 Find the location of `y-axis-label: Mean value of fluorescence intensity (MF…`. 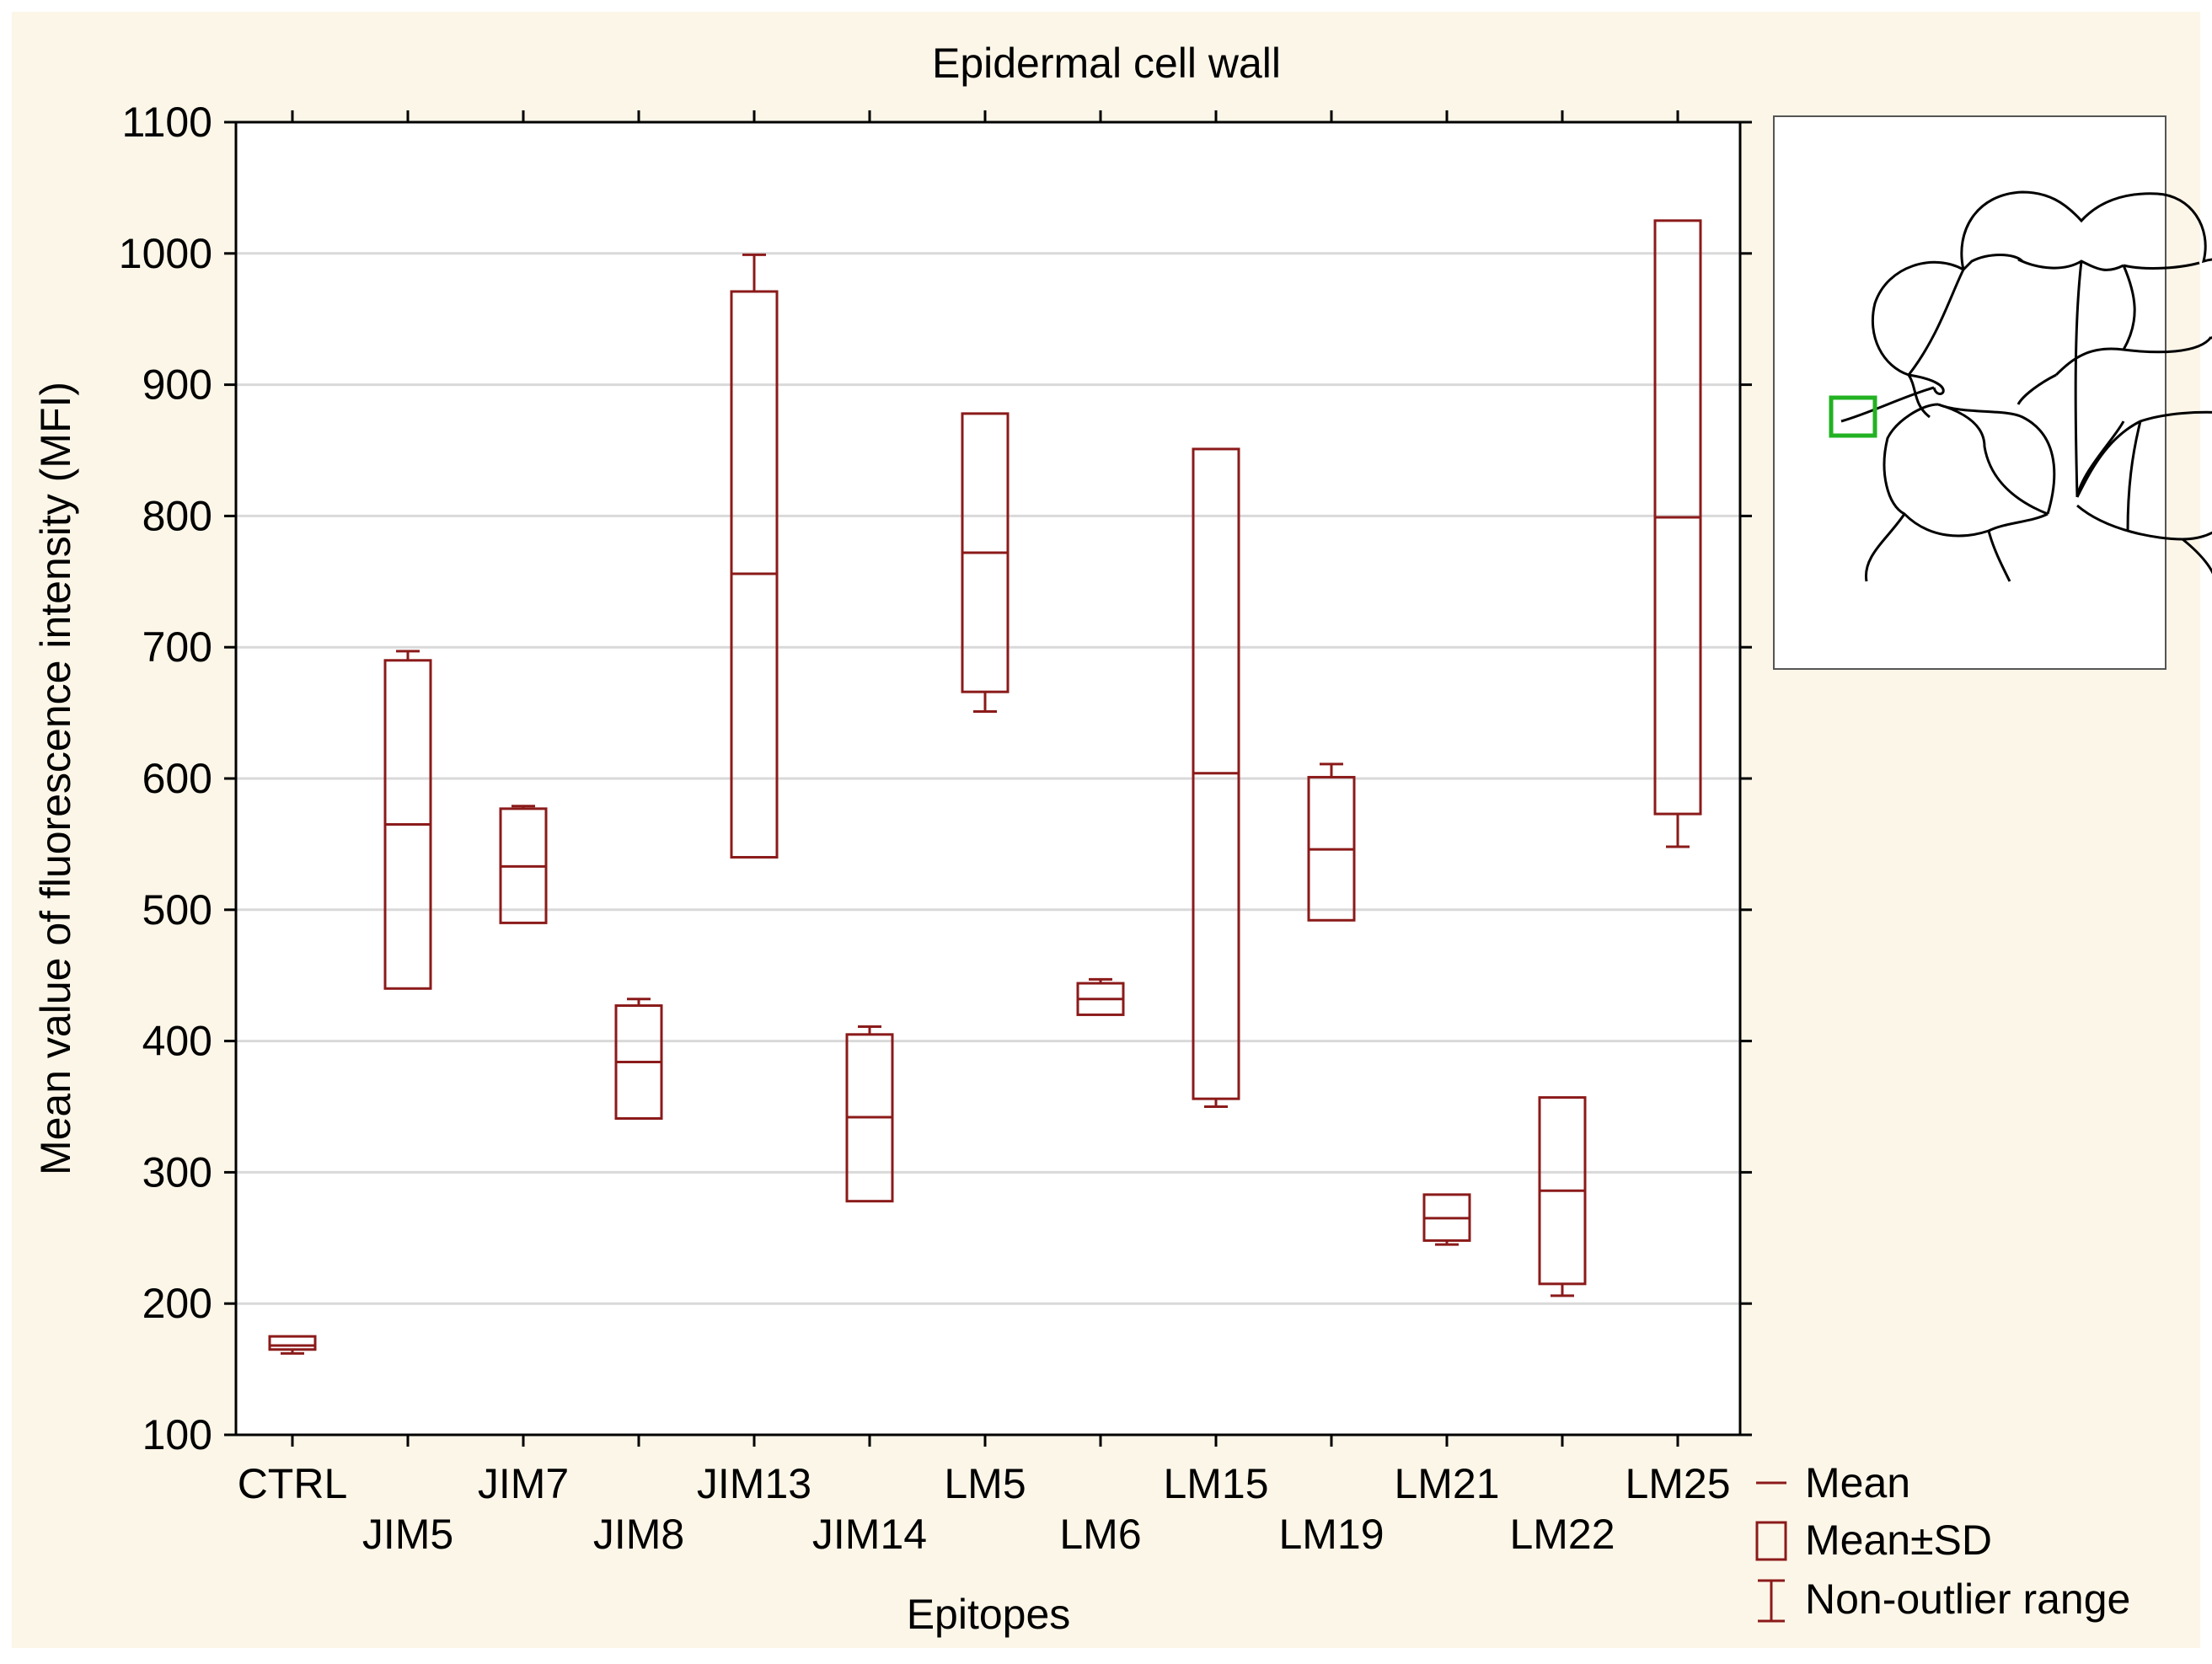

y-axis-label: Mean value of fluorescence intensity (MF… is located at coordinates (56, 778).